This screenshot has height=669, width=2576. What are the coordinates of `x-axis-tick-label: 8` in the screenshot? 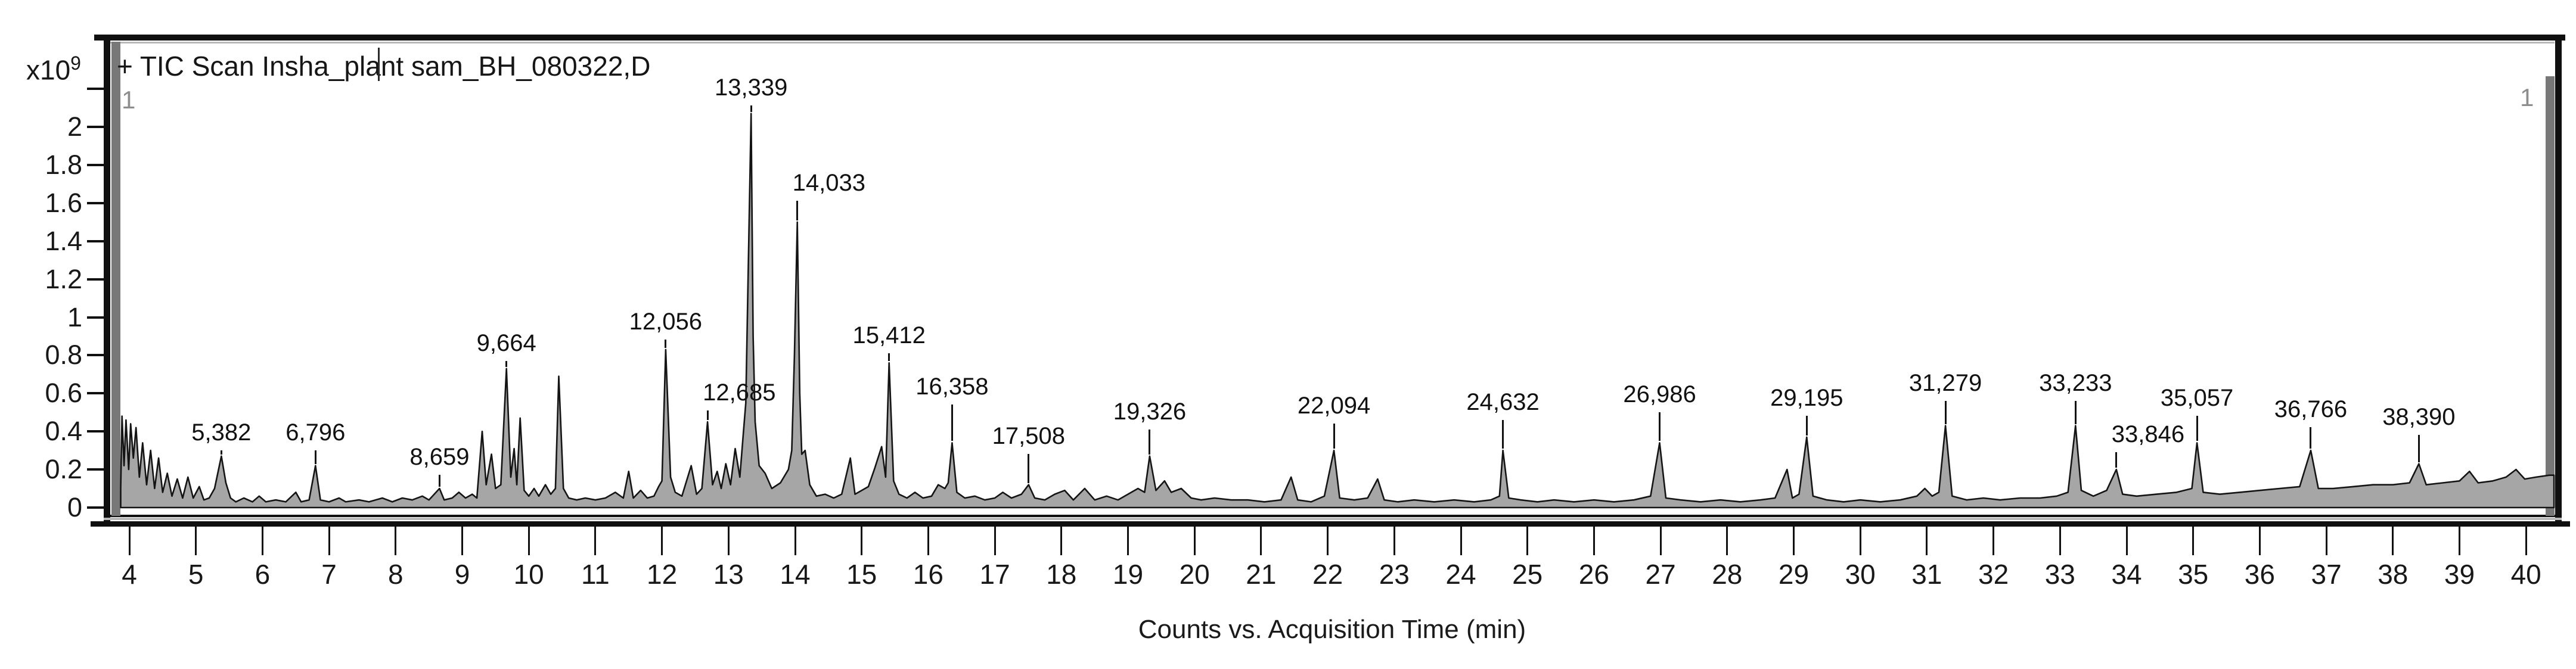 It's located at (396, 574).